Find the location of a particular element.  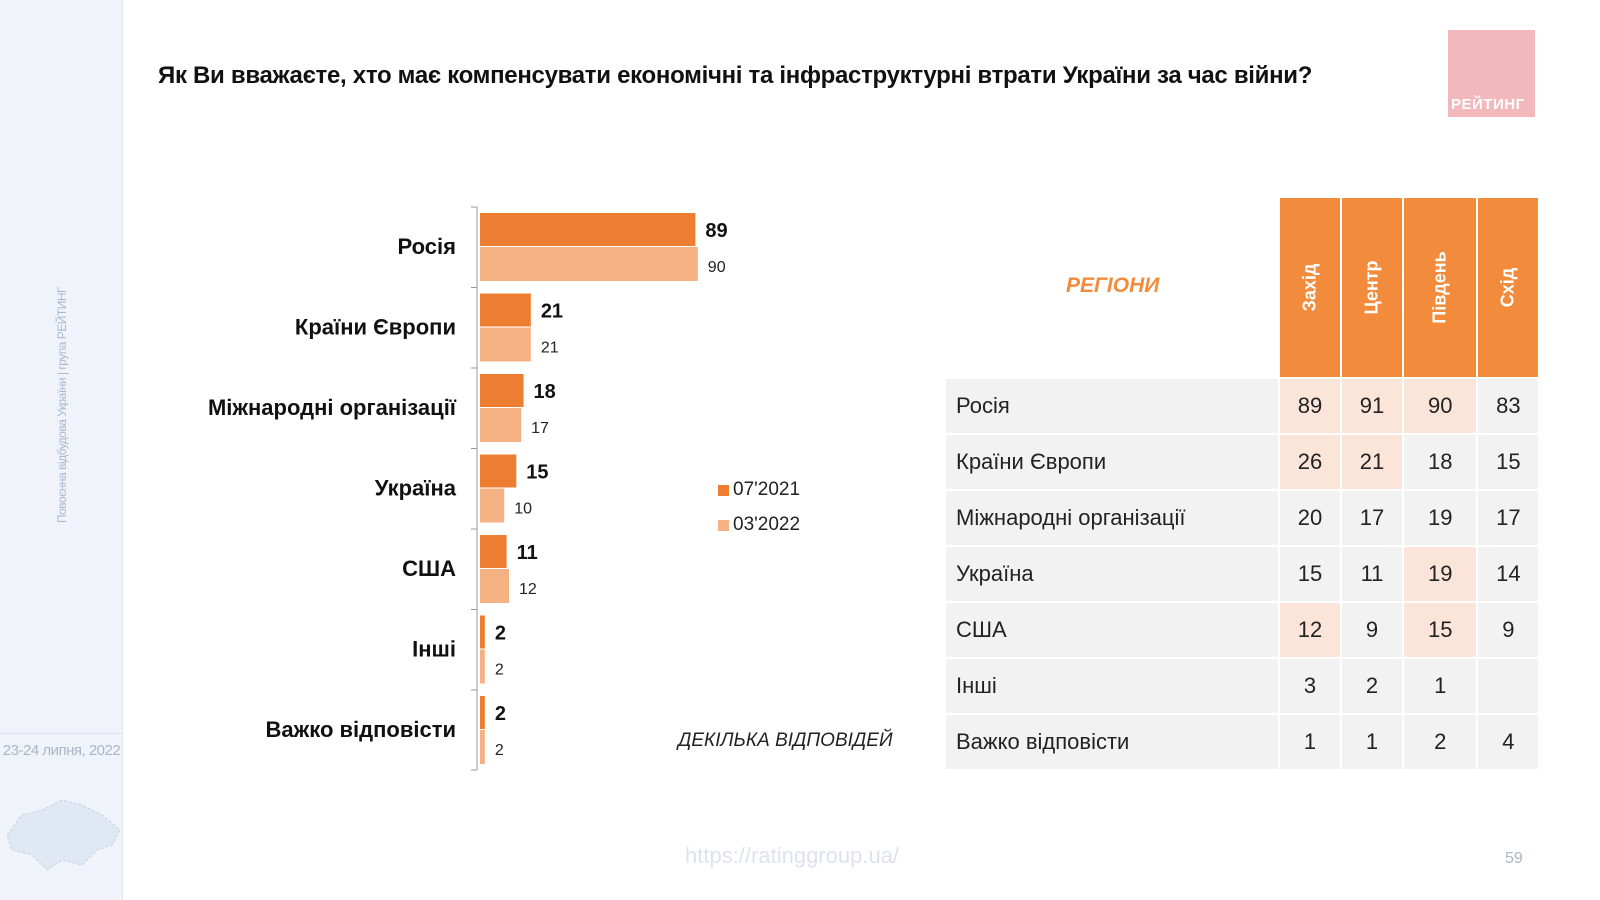

table-row: Росія 89 91 90 83 is located at coordinates (1242, 406).